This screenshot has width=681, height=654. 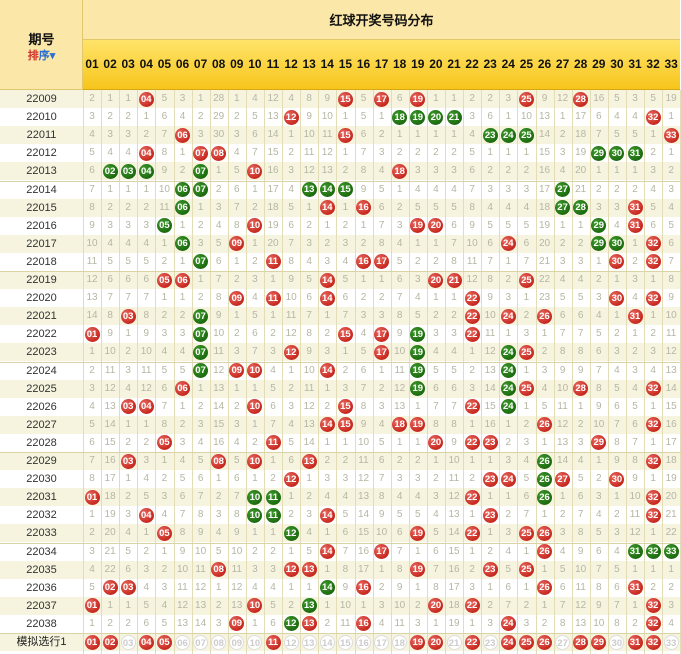 What do you see at coordinates (92, 642) in the screenshot?
I see `simulation-ball: 01` at bounding box center [92, 642].